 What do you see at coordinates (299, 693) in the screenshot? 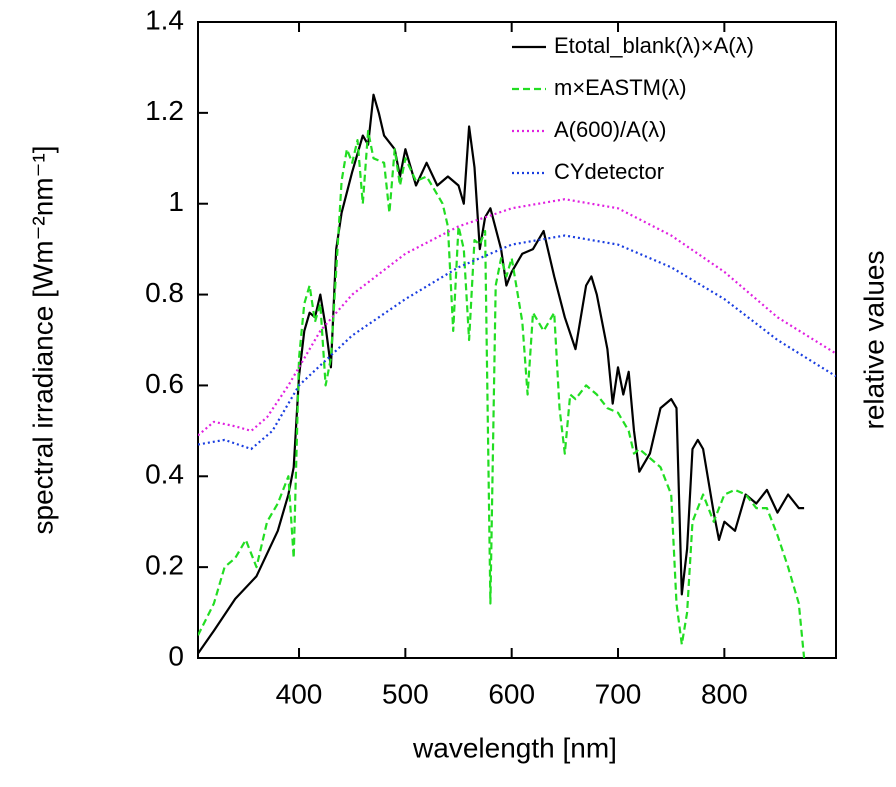
I see `x-tick-label: 400` at bounding box center [299, 693].